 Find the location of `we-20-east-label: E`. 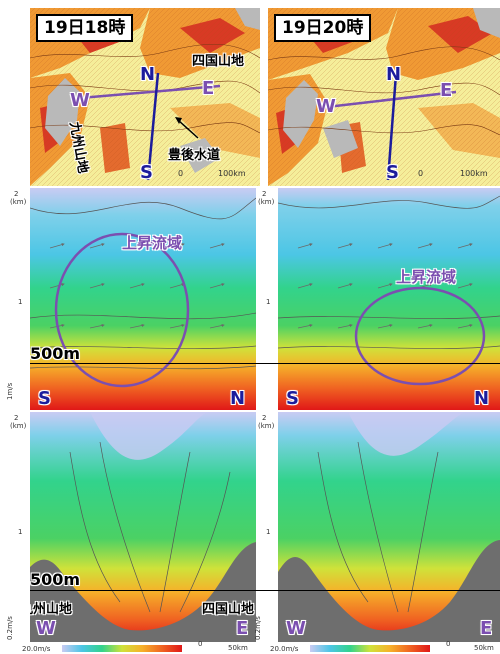

we-20-east-label: E is located at coordinates (486, 628).